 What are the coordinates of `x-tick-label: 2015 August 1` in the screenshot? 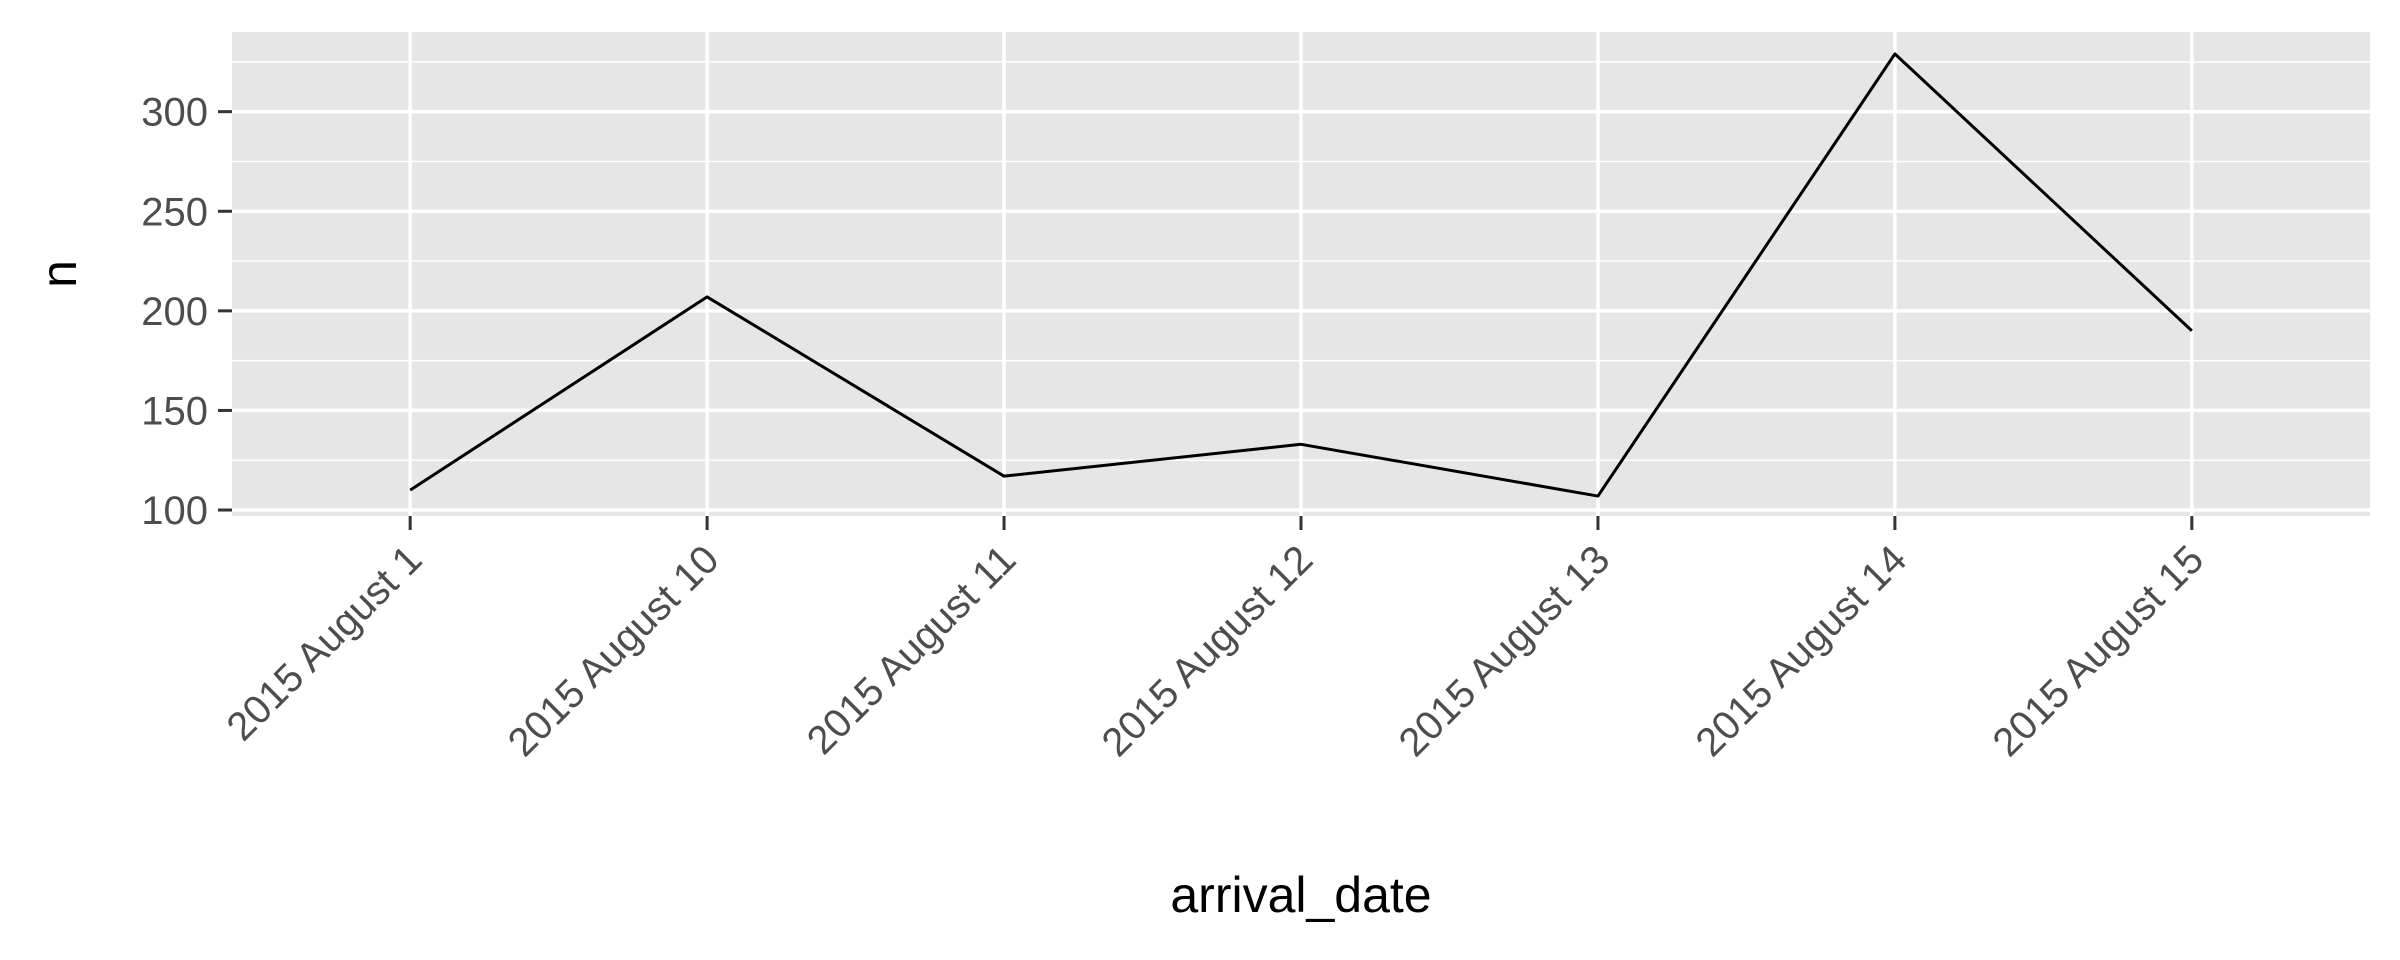 It's located at (325, 643).